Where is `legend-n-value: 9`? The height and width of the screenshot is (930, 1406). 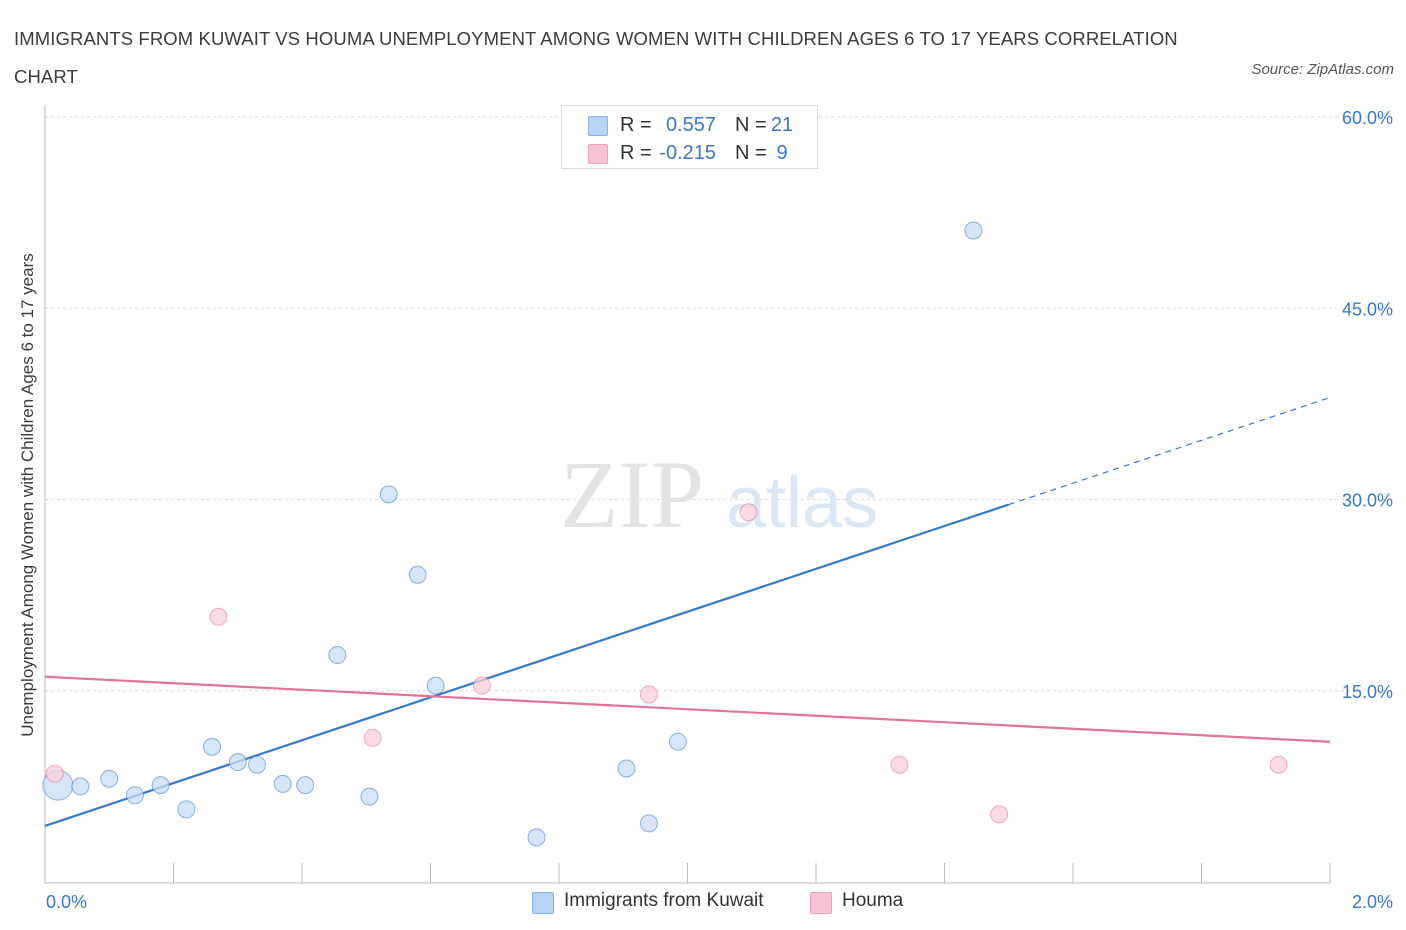
legend-n-value: 9 is located at coordinates (782, 153).